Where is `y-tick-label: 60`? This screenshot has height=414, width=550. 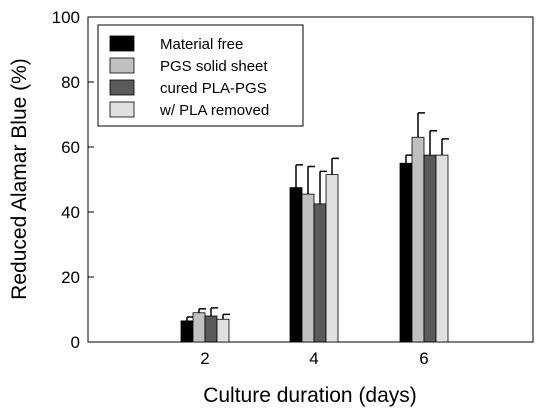 y-tick-label: 60 is located at coordinates (70, 147).